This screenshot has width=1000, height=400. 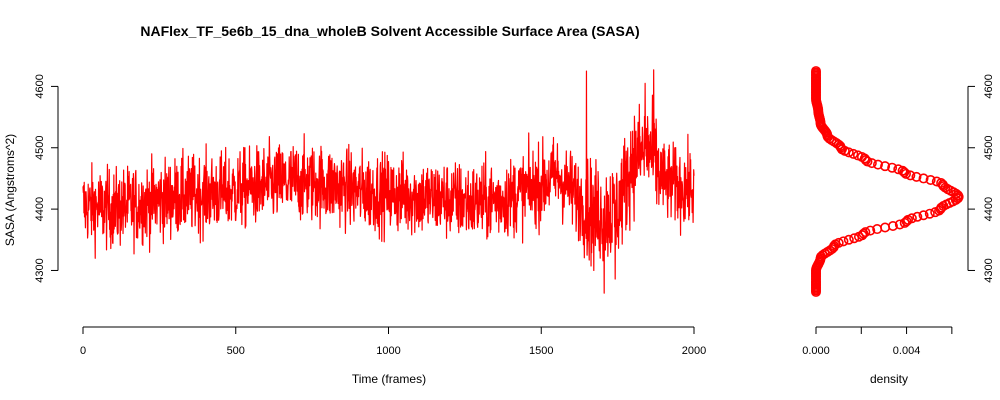 What do you see at coordinates (989, 86) in the screenshot?
I see `right-y-tick-label: 4600` at bounding box center [989, 86].